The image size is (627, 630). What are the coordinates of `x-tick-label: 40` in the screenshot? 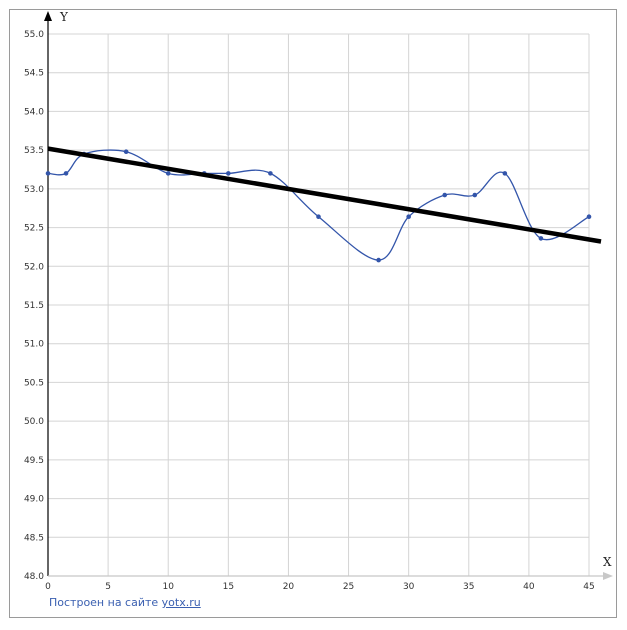 It's located at (529, 587).